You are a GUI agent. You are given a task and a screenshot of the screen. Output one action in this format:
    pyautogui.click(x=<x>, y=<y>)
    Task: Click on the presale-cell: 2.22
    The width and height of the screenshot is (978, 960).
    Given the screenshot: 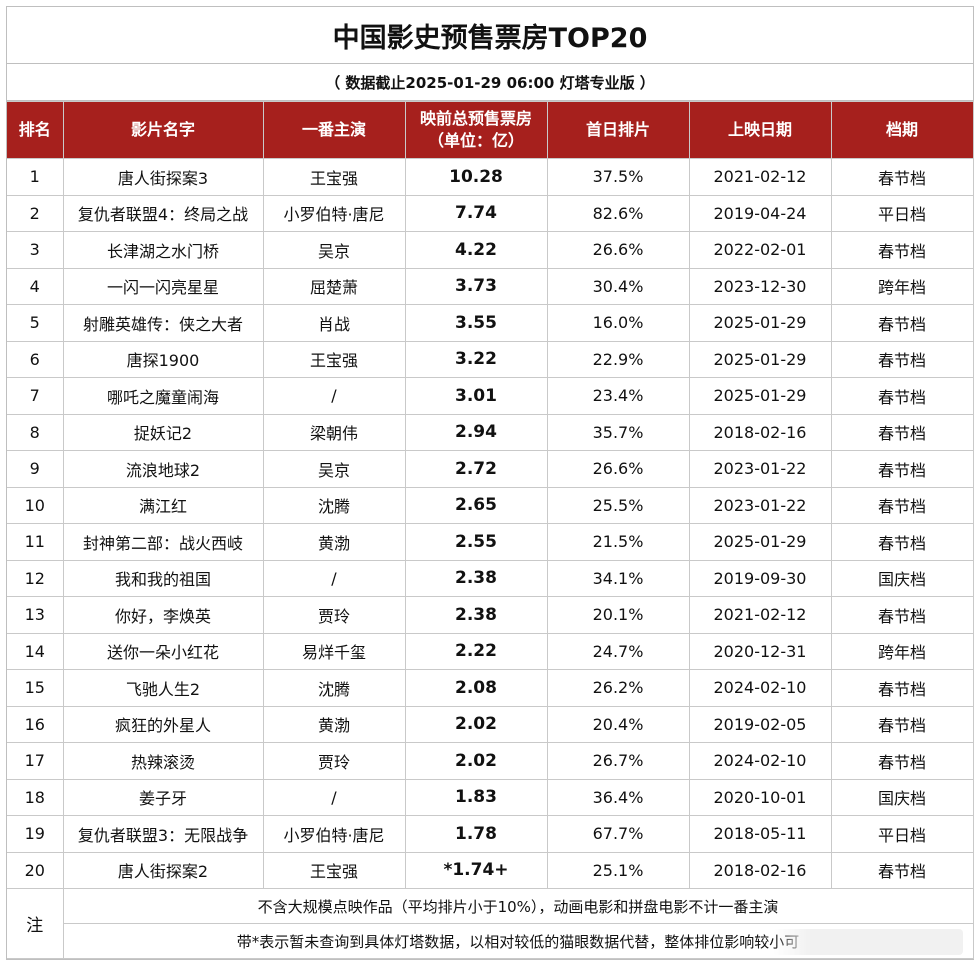 What is the action you would take?
    pyautogui.click(x=476, y=651)
    